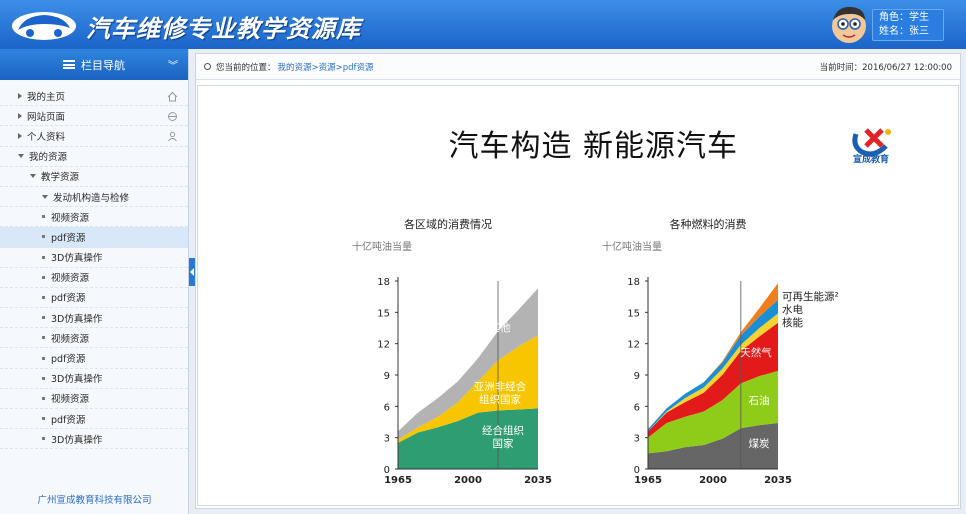 The height and width of the screenshot is (514, 966). Describe the element at coordinates (46, 97) in the screenshot. I see `sidebar-item-label: 我的主页` at that location.